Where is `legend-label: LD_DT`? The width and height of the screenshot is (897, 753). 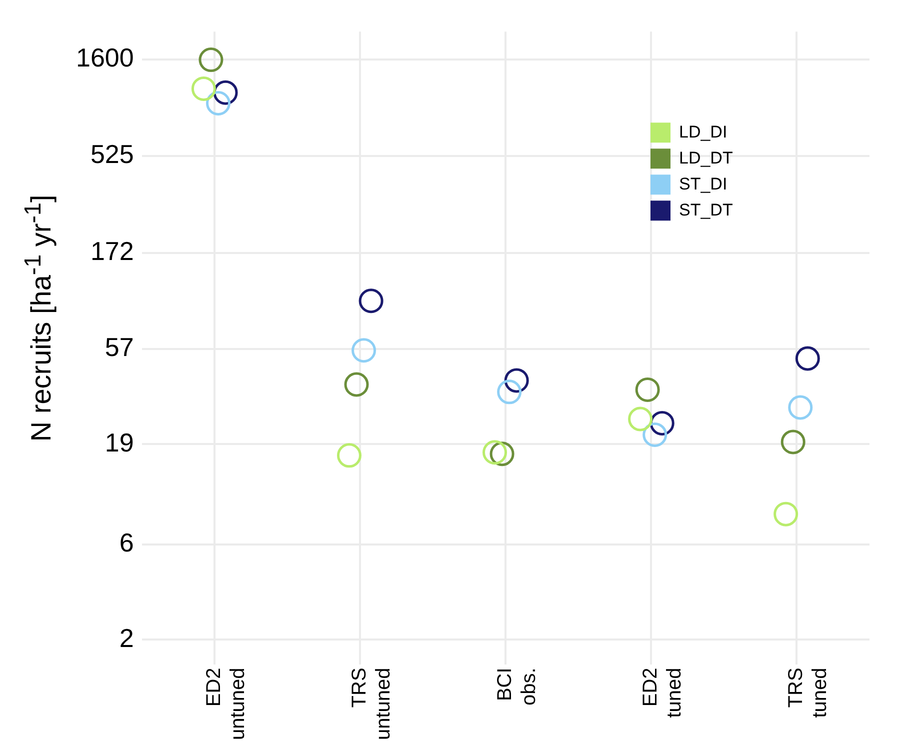
legend-label: LD_DT is located at coordinates (706, 158).